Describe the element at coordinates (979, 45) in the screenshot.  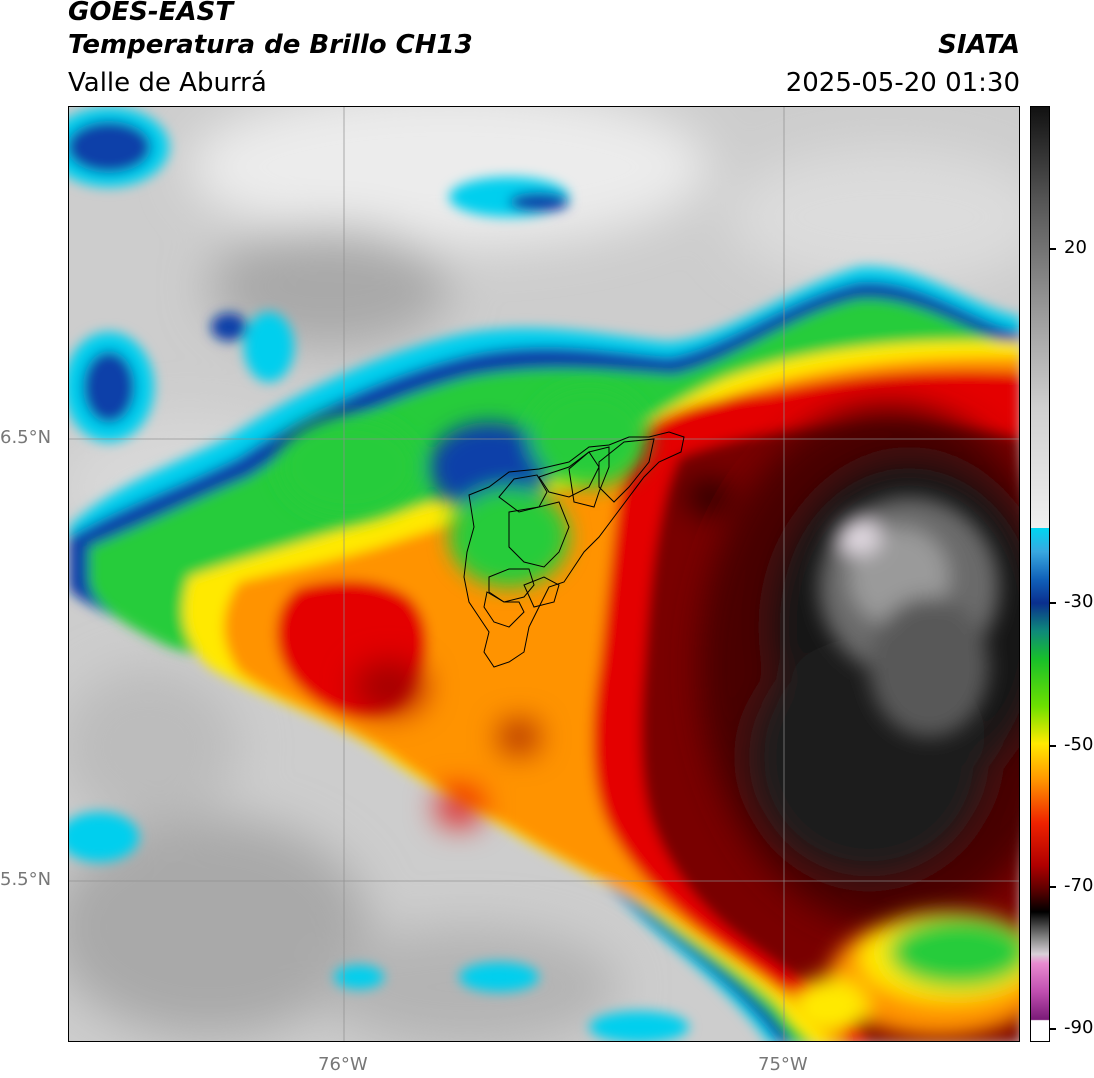
I see `brand-label: SIATA` at that location.